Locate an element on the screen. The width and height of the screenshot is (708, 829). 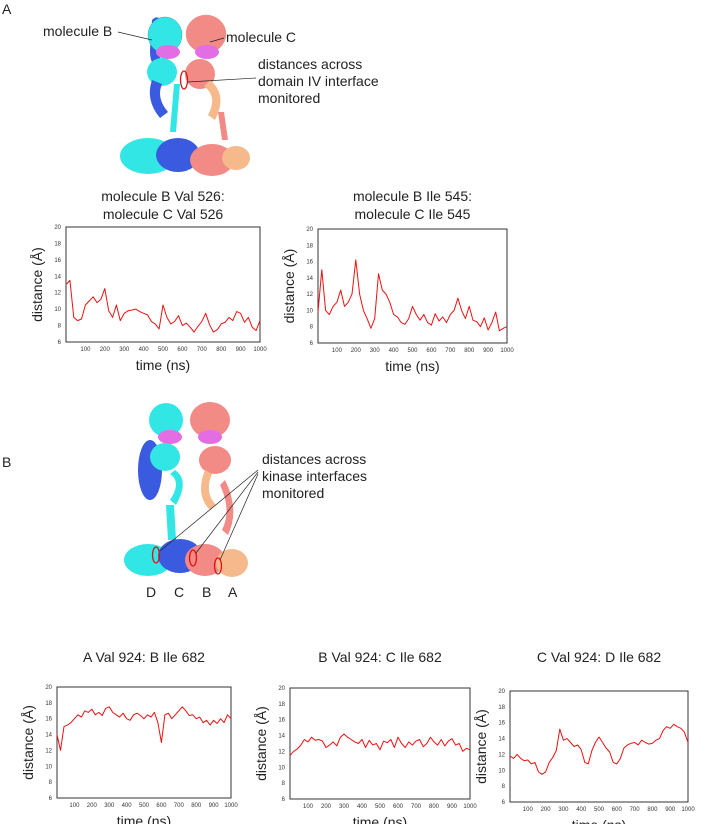
label-molecule-b: molecule B is located at coordinates (77, 31).